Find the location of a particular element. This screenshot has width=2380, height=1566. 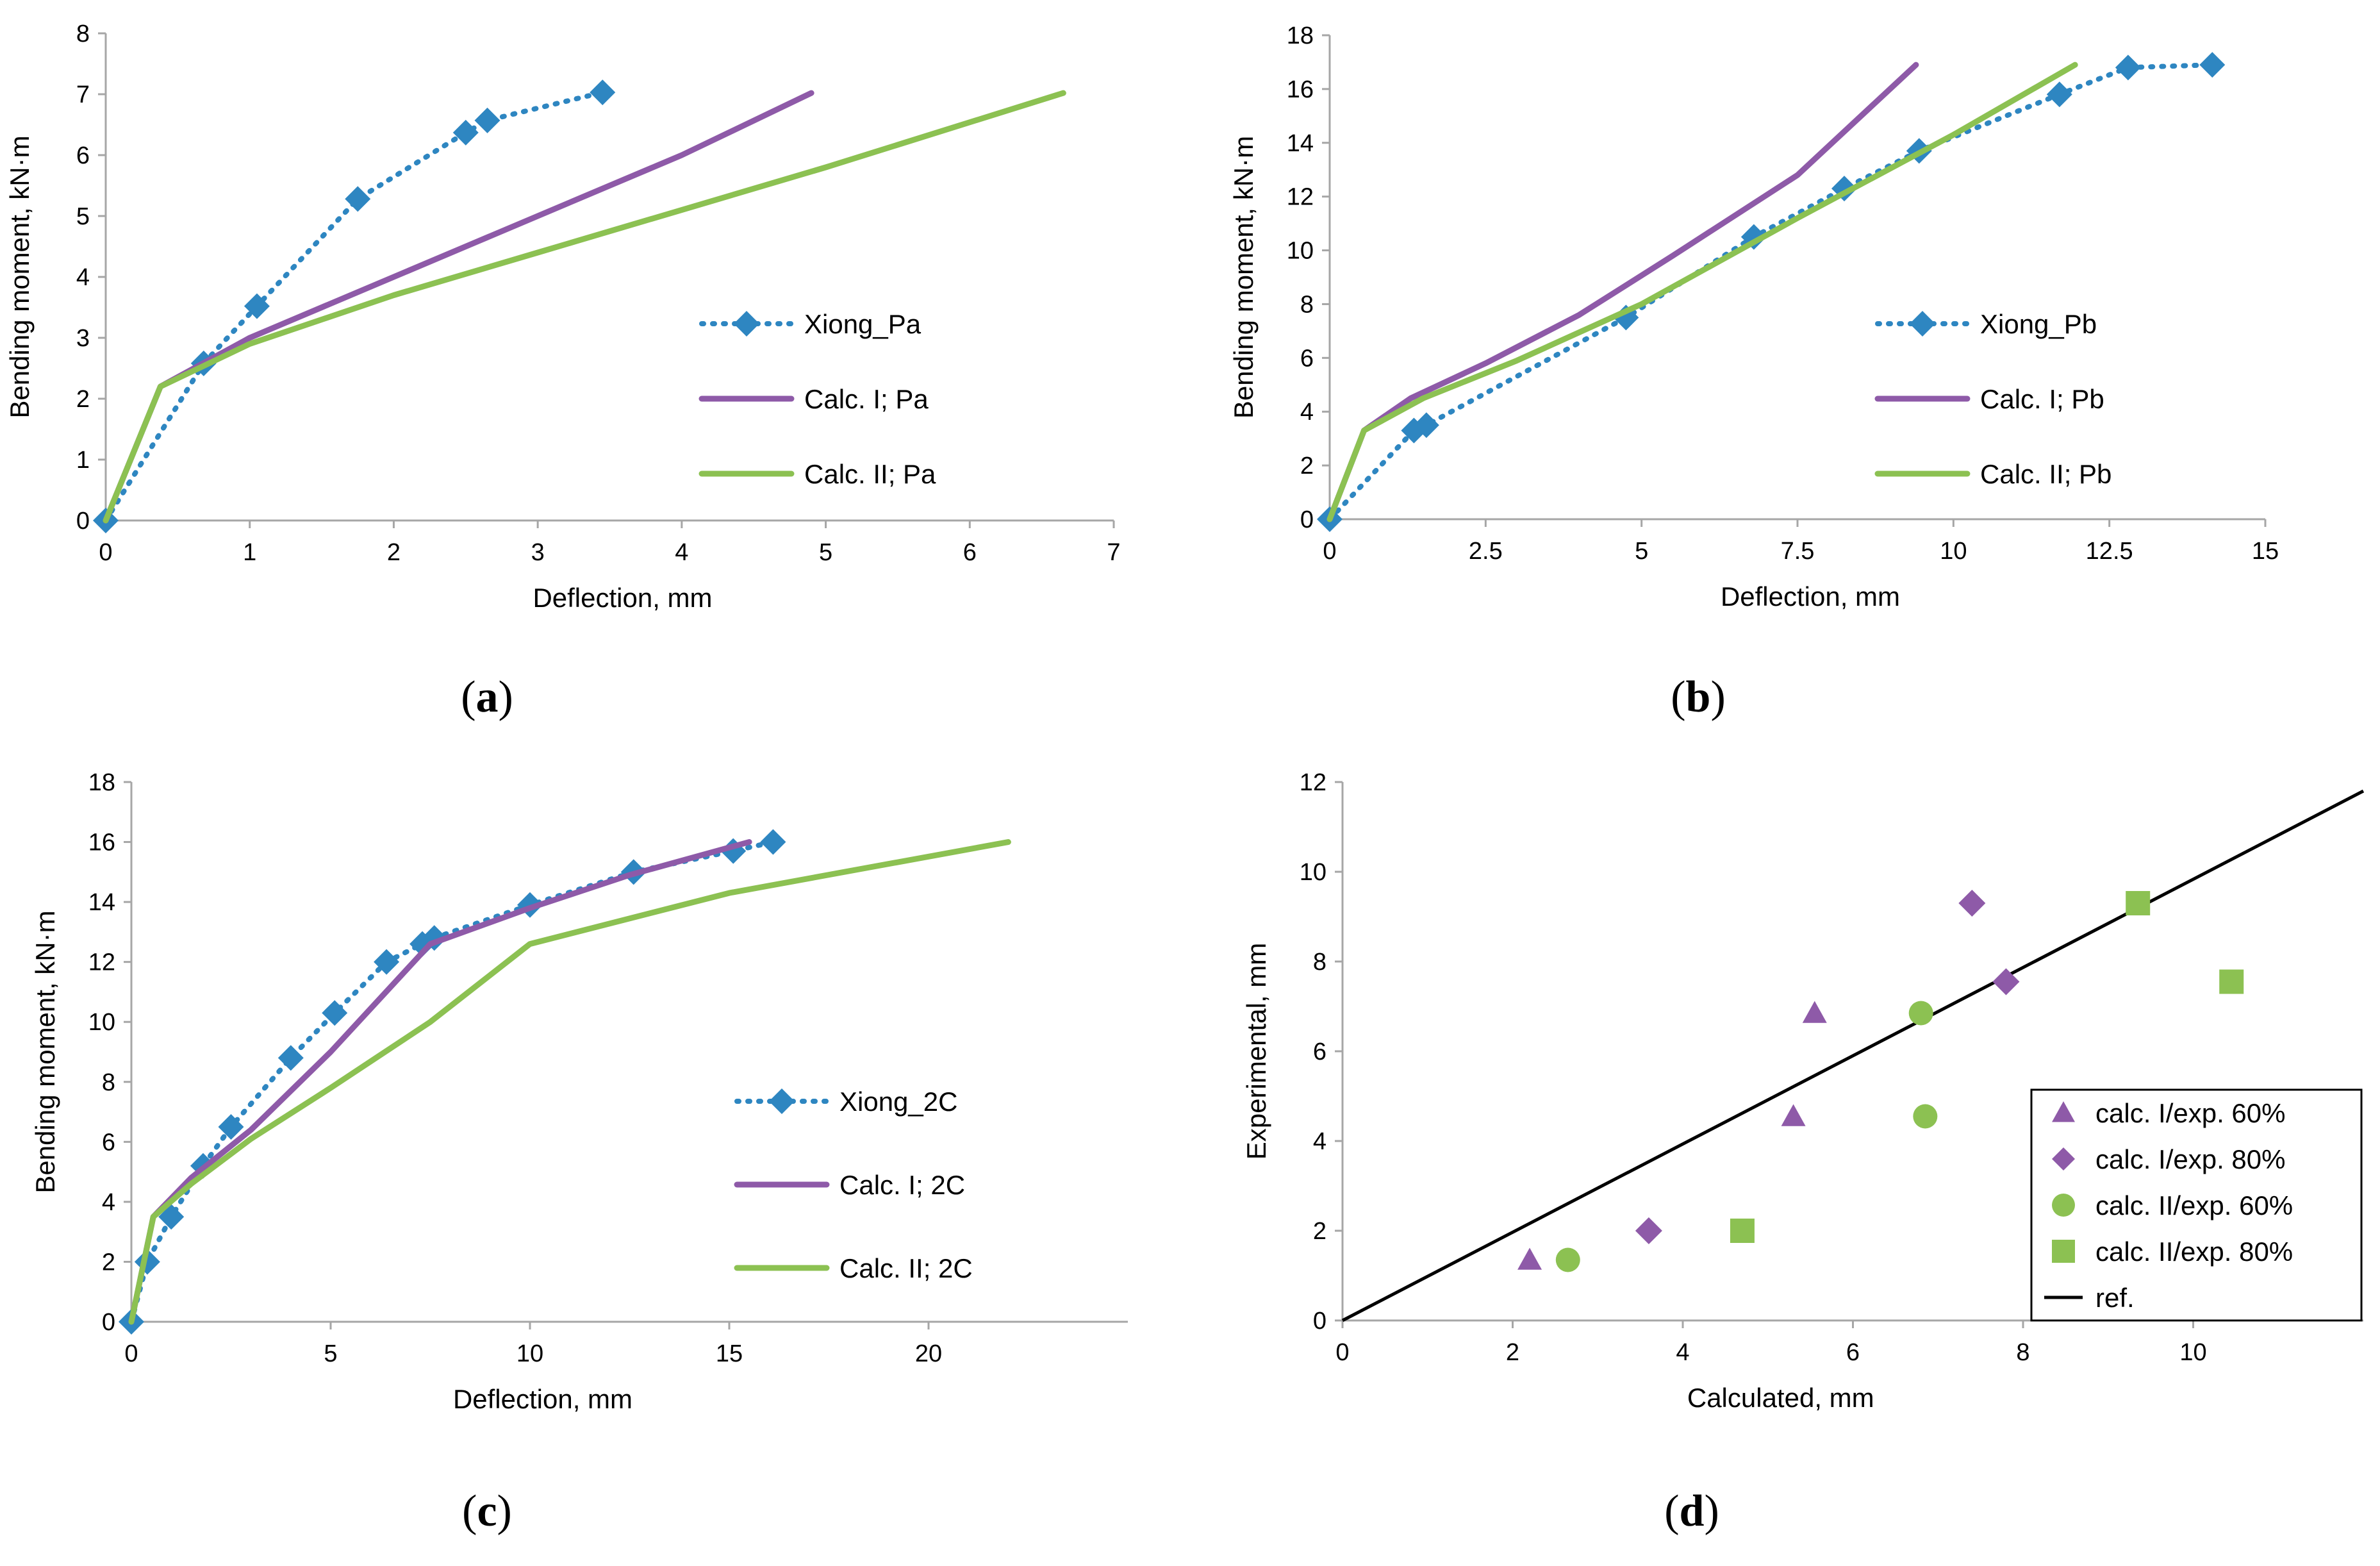

legend-label: calc. II/exp. 60% is located at coordinates (2194, 1205).